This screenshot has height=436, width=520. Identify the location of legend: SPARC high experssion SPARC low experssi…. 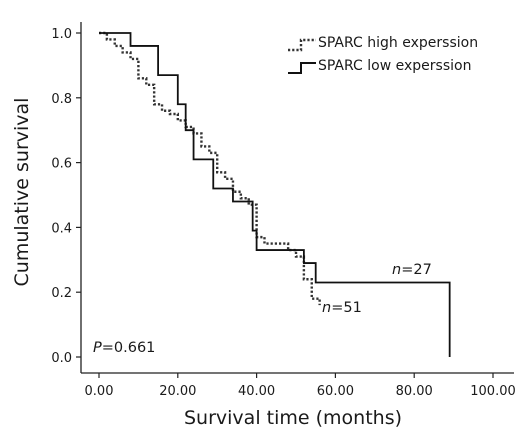
(383, 54).